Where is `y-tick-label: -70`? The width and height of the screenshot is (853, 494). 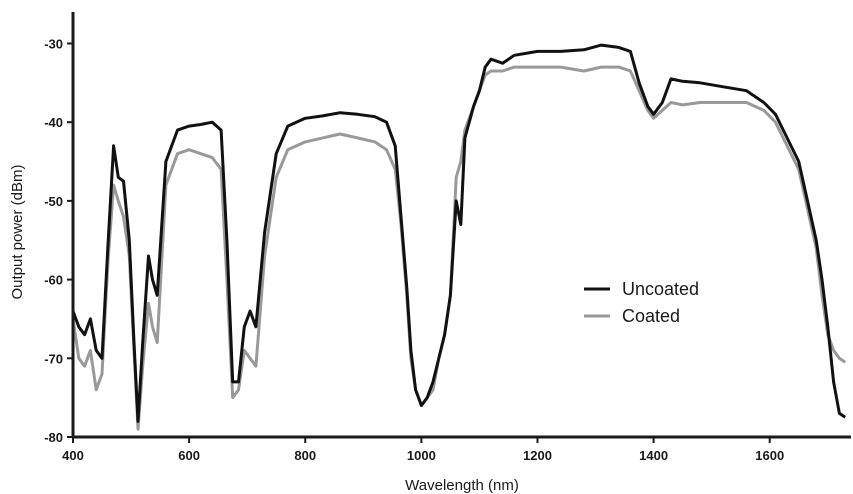
y-tick-label: -70 is located at coordinates (53, 358).